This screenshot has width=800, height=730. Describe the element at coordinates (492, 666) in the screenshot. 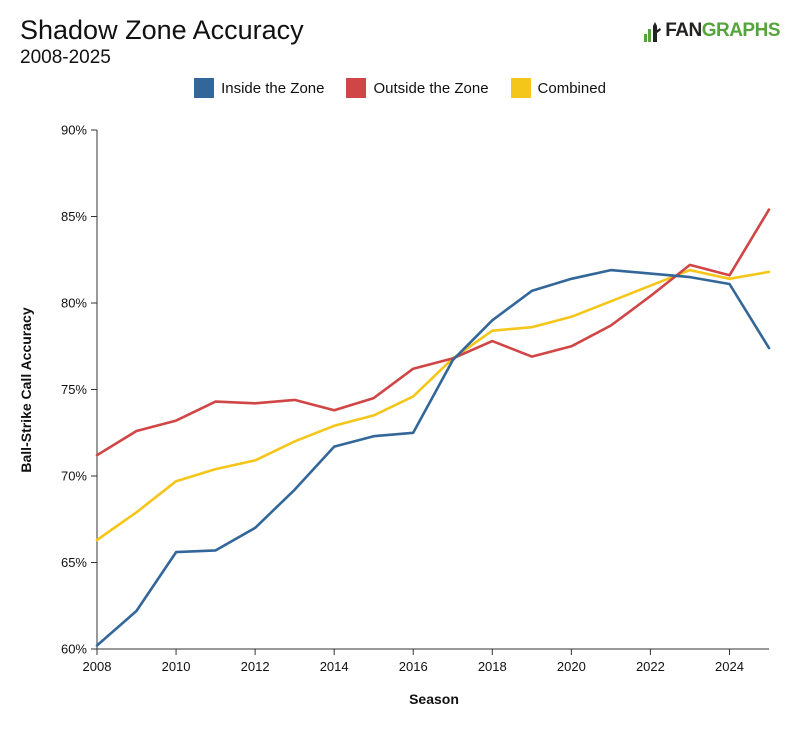

I see `x-tick-label: 2018` at that location.